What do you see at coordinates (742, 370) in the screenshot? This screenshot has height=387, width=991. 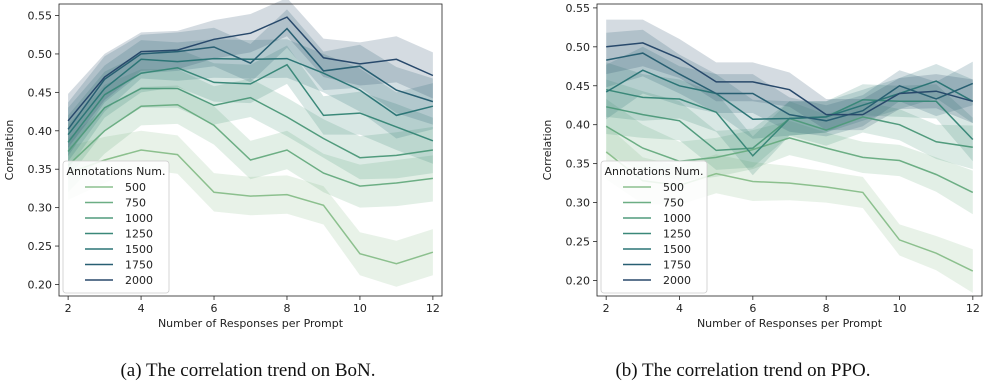 I see `ppo-caption: (b) The correlation trend on PPO.` at bounding box center [742, 370].